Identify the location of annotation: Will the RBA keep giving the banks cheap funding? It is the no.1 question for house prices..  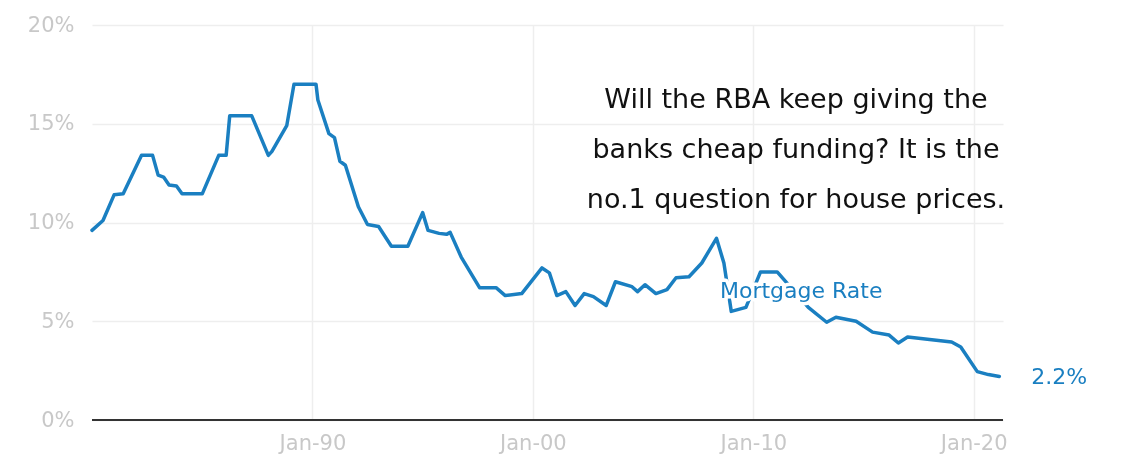
(796, 148).